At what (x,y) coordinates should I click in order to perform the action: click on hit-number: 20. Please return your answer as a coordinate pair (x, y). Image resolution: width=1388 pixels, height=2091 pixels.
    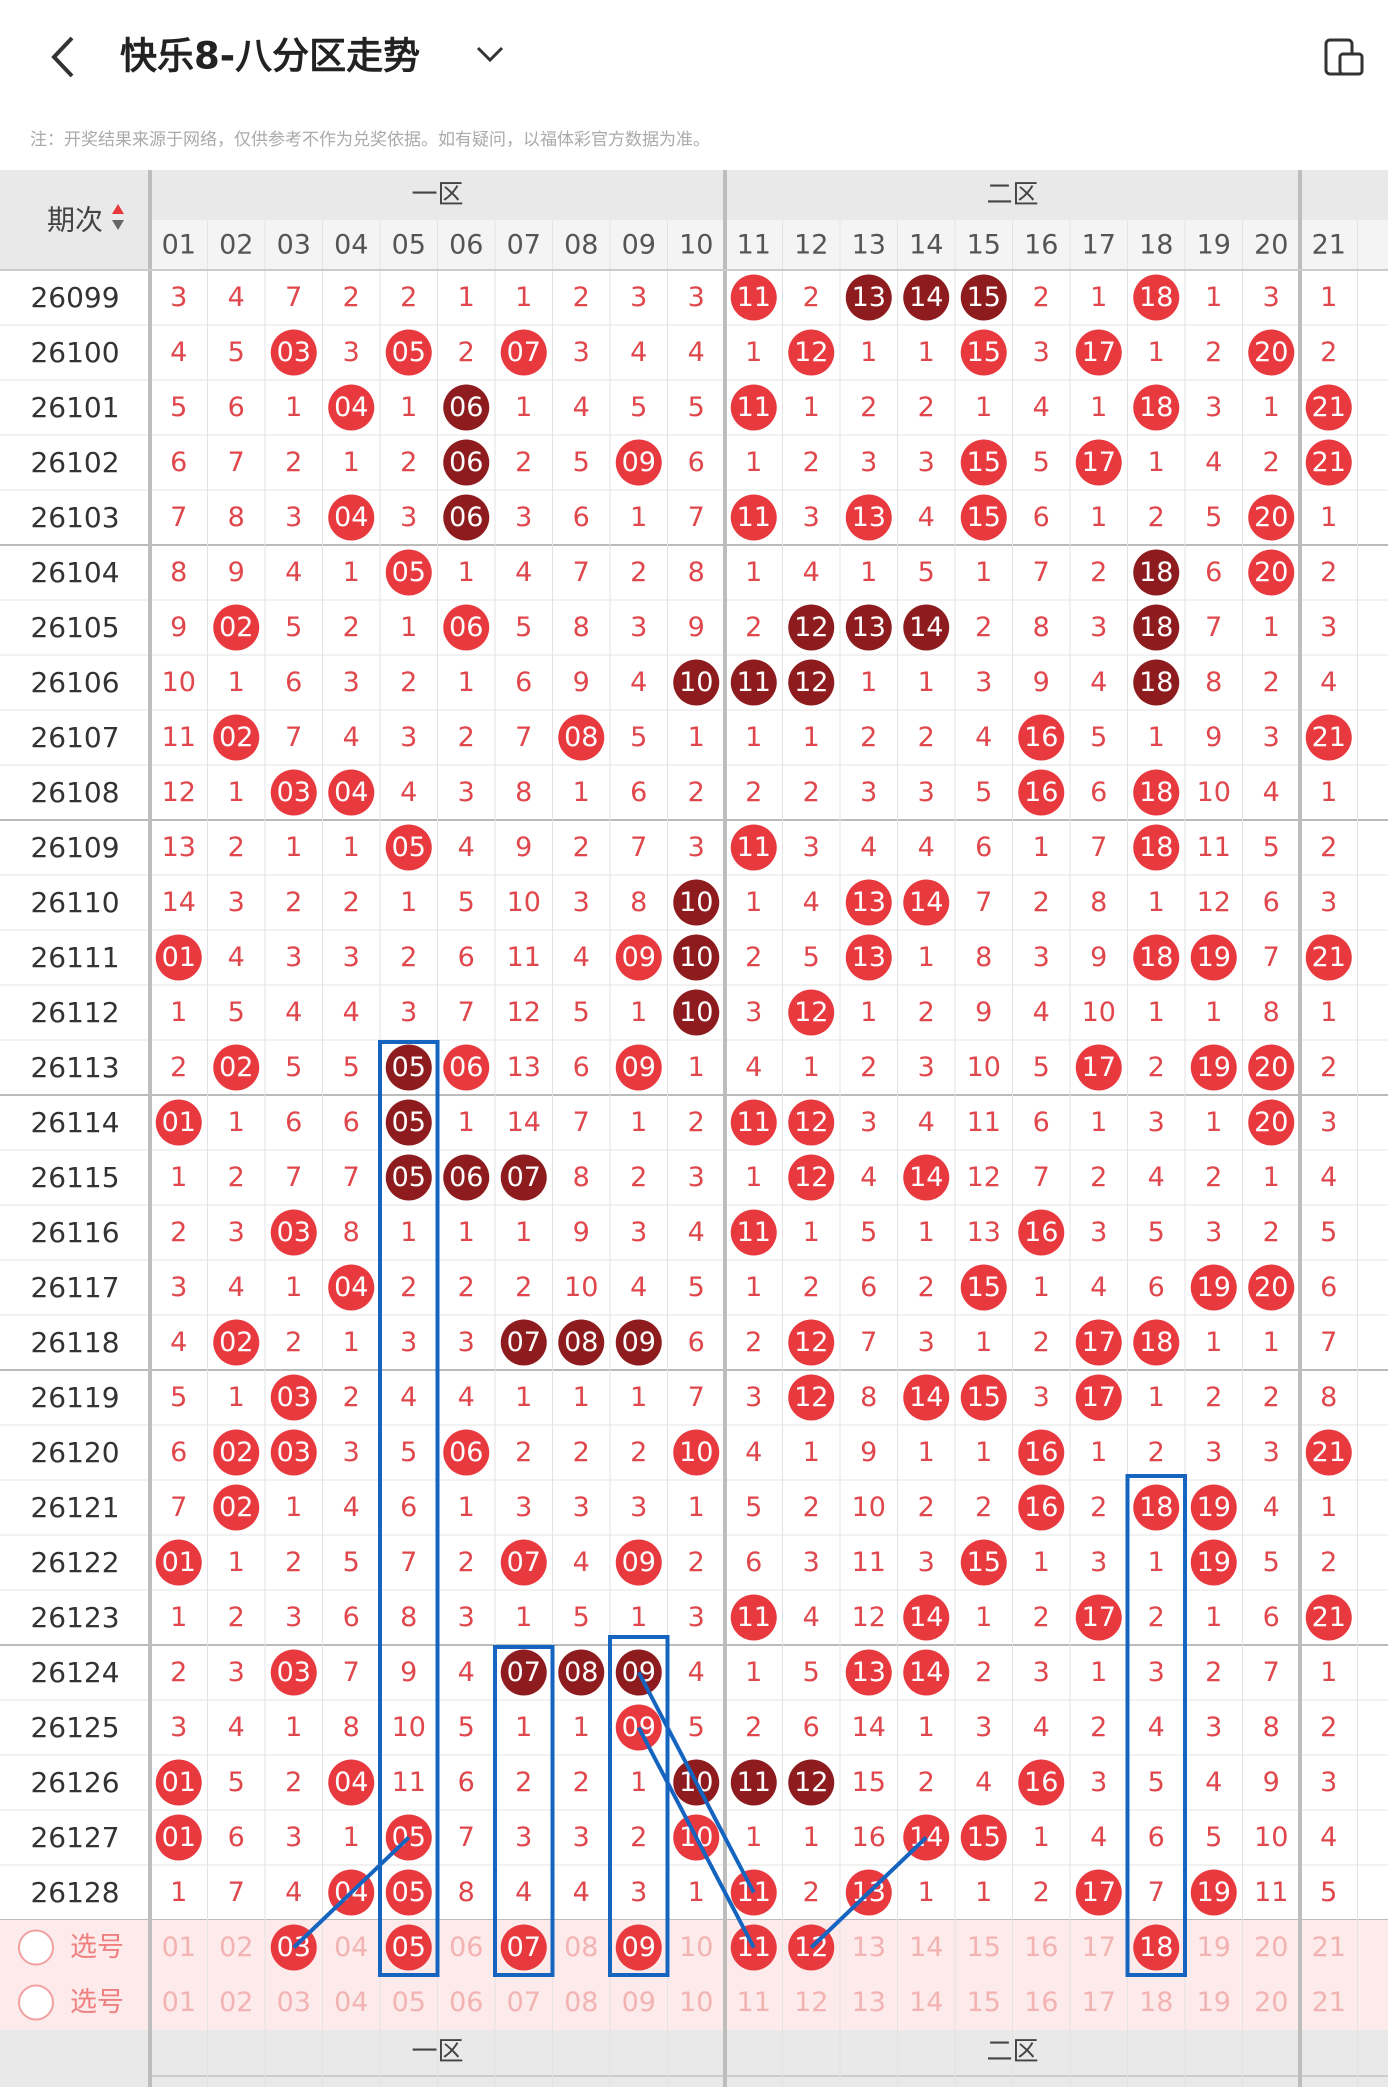
    Looking at the image, I should click on (1271, 1287).